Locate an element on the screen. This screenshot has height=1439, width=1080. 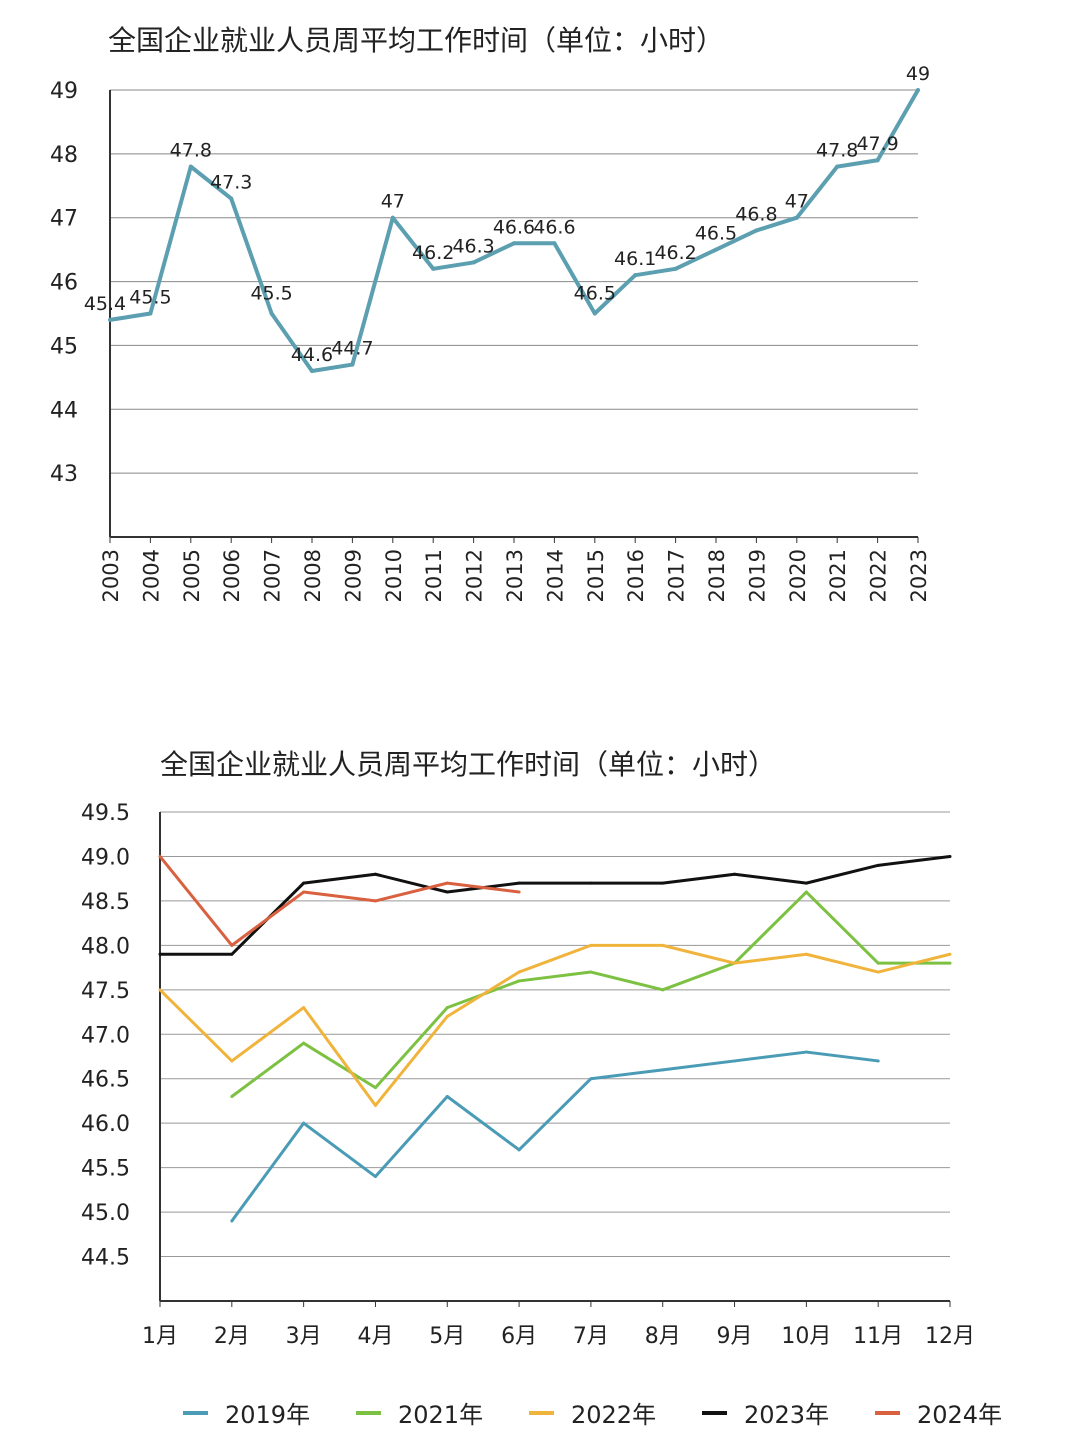
x-tick-label: 2022 is located at coordinates (879, 575).